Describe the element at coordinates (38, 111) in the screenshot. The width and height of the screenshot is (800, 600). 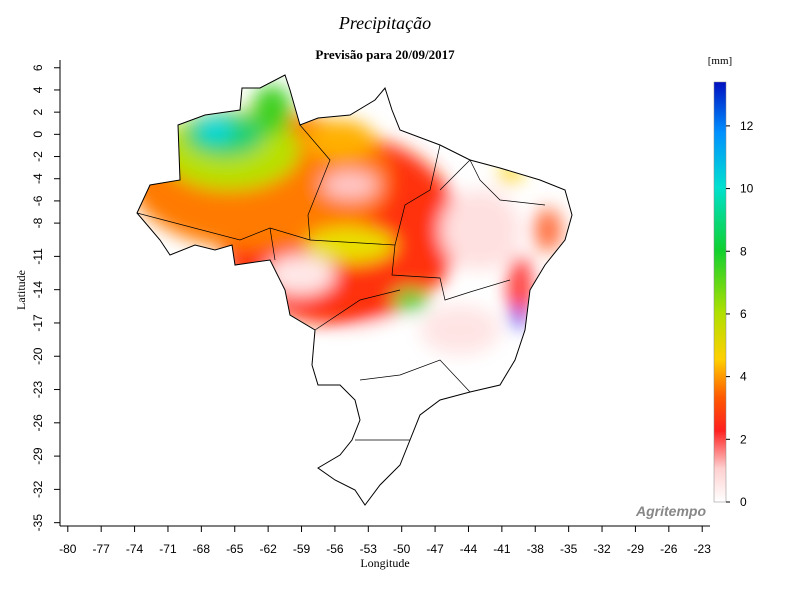
I see `y-tick-label: 2` at that location.